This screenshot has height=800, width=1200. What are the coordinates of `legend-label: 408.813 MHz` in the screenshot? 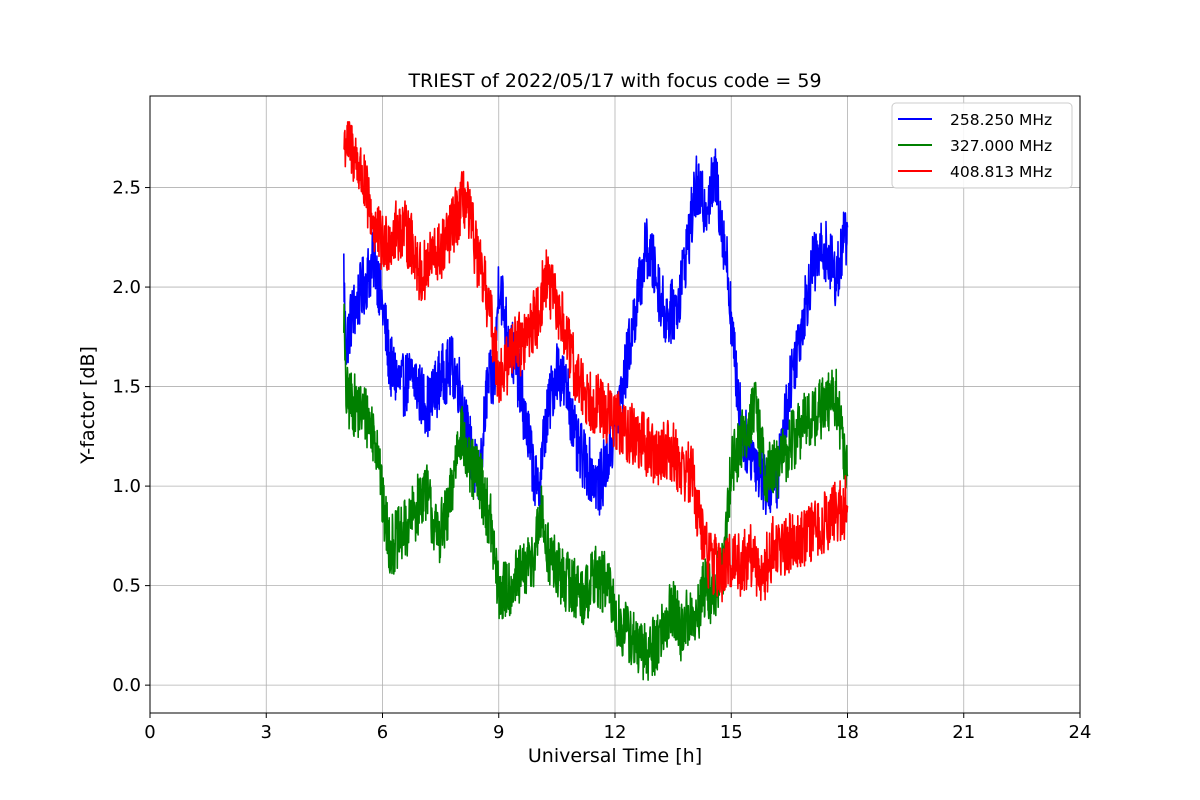 It's located at (1001, 172).